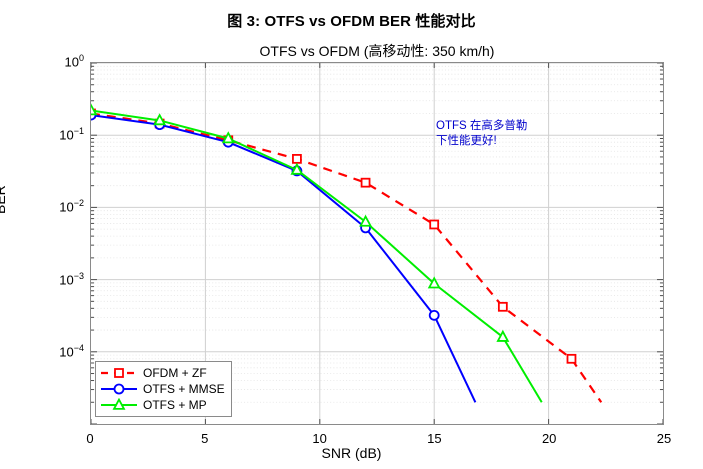 The image size is (703, 469). I want to click on x-tick-label: 20, so click(549, 438).